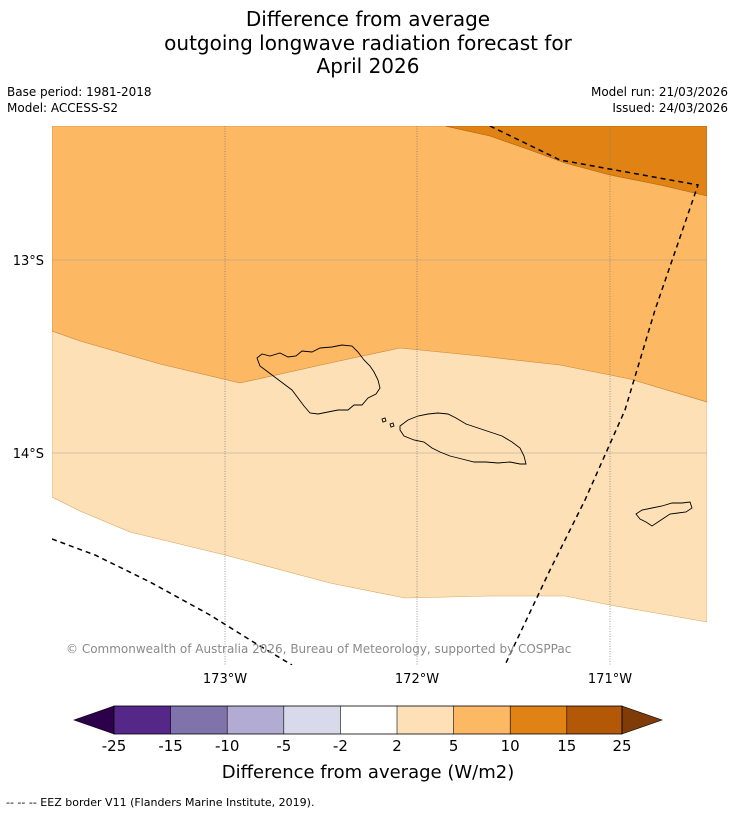  What do you see at coordinates (283, 746) in the screenshot?
I see `colorbar-label: -5` at bounding box center [283, 746].